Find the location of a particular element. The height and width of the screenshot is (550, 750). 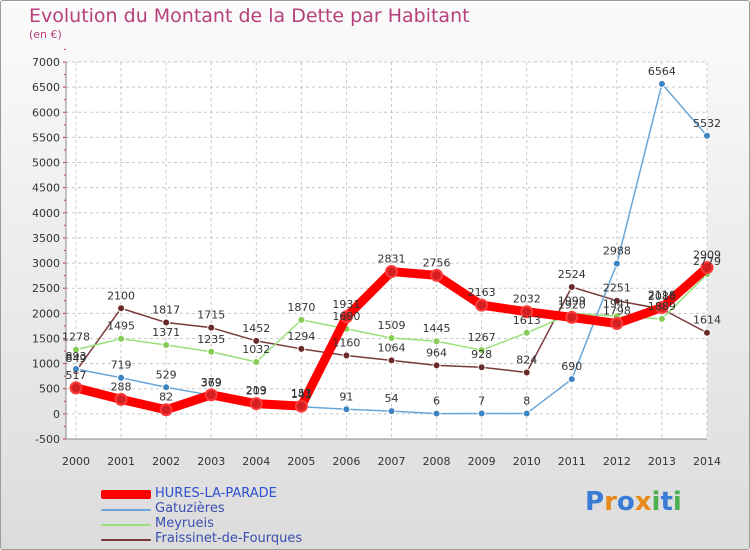

data-label: 82 is located at coordinates (166, 397).